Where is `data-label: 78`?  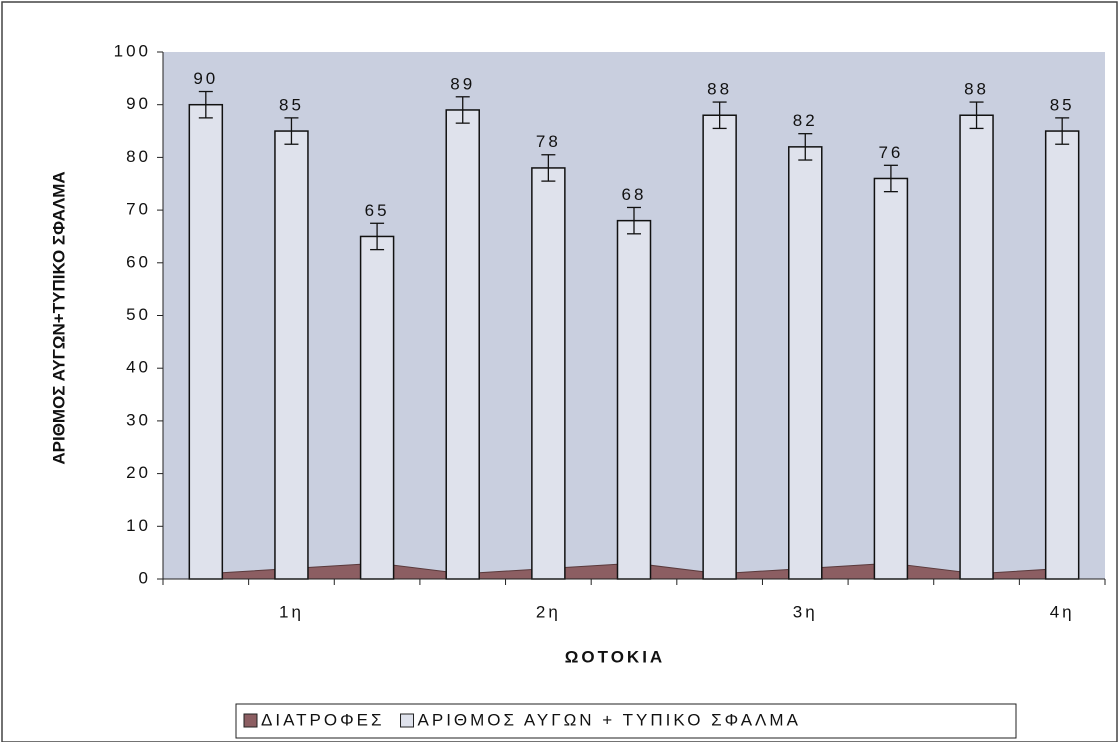
data-label: 78 is located at coordinates (548, 141).